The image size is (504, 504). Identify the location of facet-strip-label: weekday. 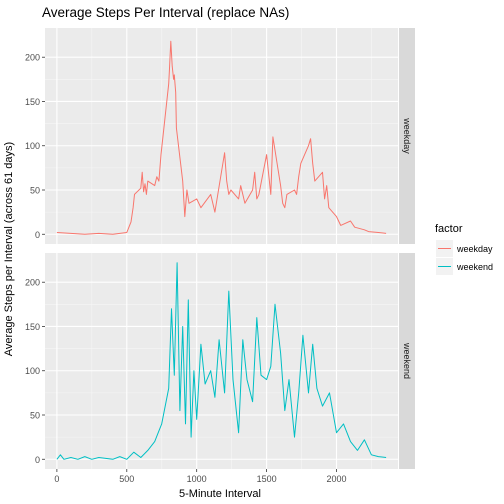
(407, 135).